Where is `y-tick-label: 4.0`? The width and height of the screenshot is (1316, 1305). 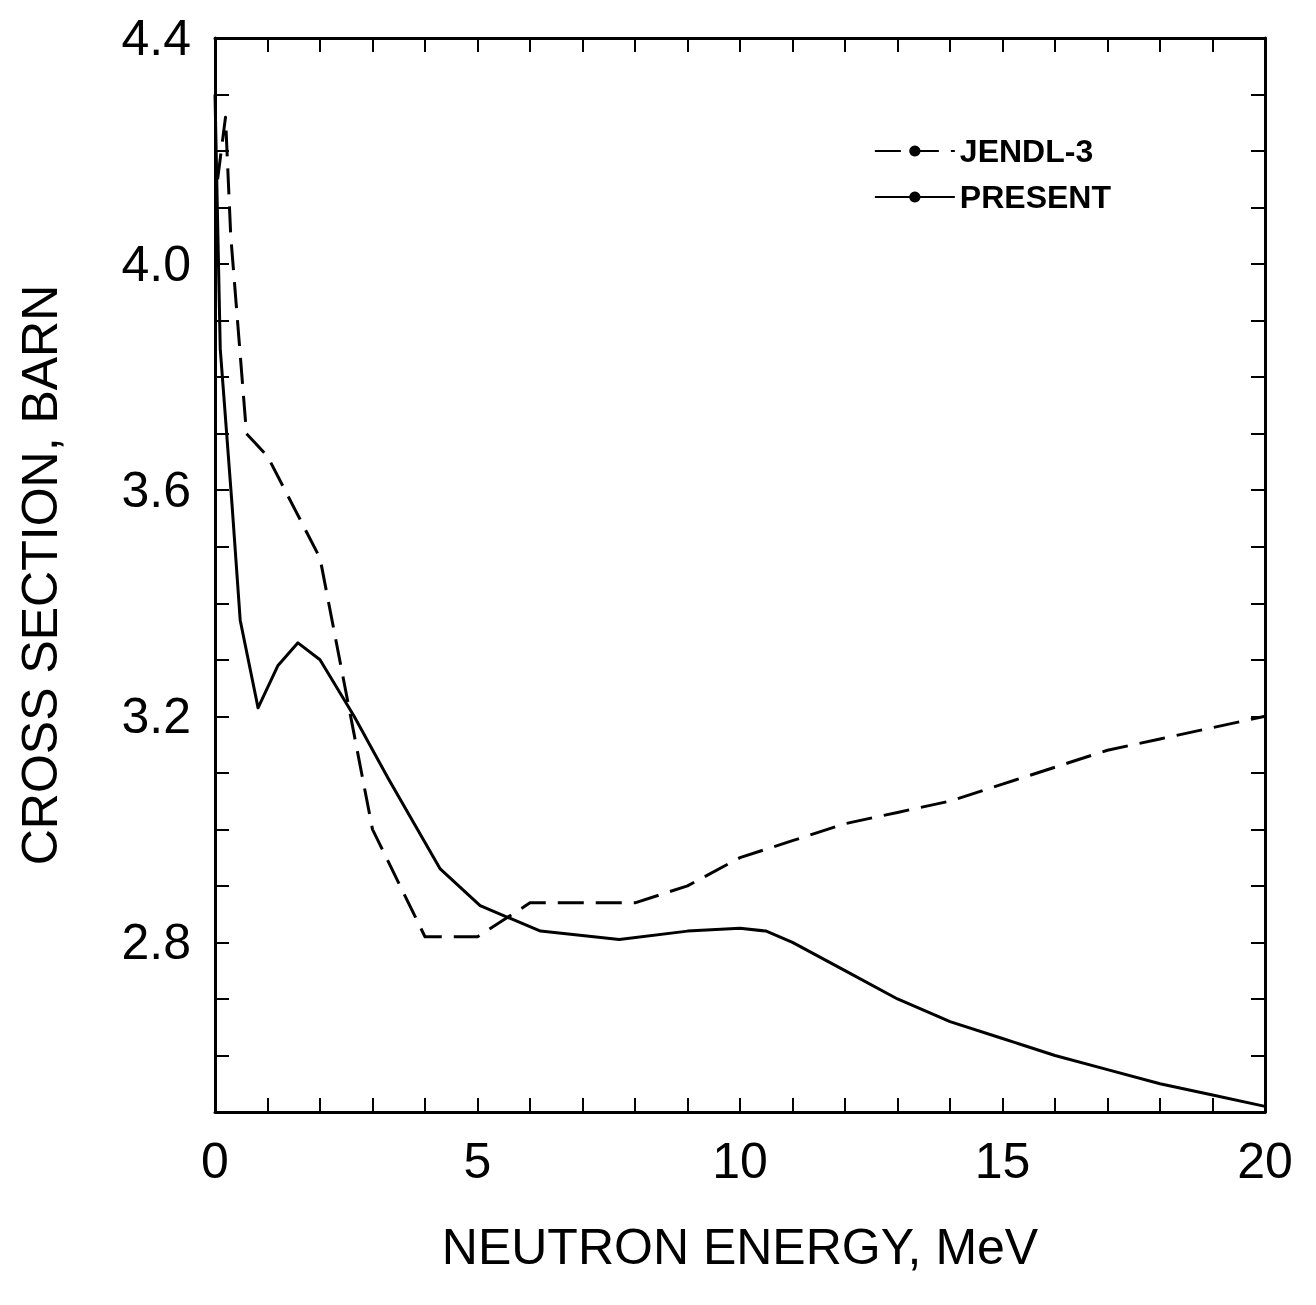
y-tick-label: 4.0 is located at coordinates (156, 264).